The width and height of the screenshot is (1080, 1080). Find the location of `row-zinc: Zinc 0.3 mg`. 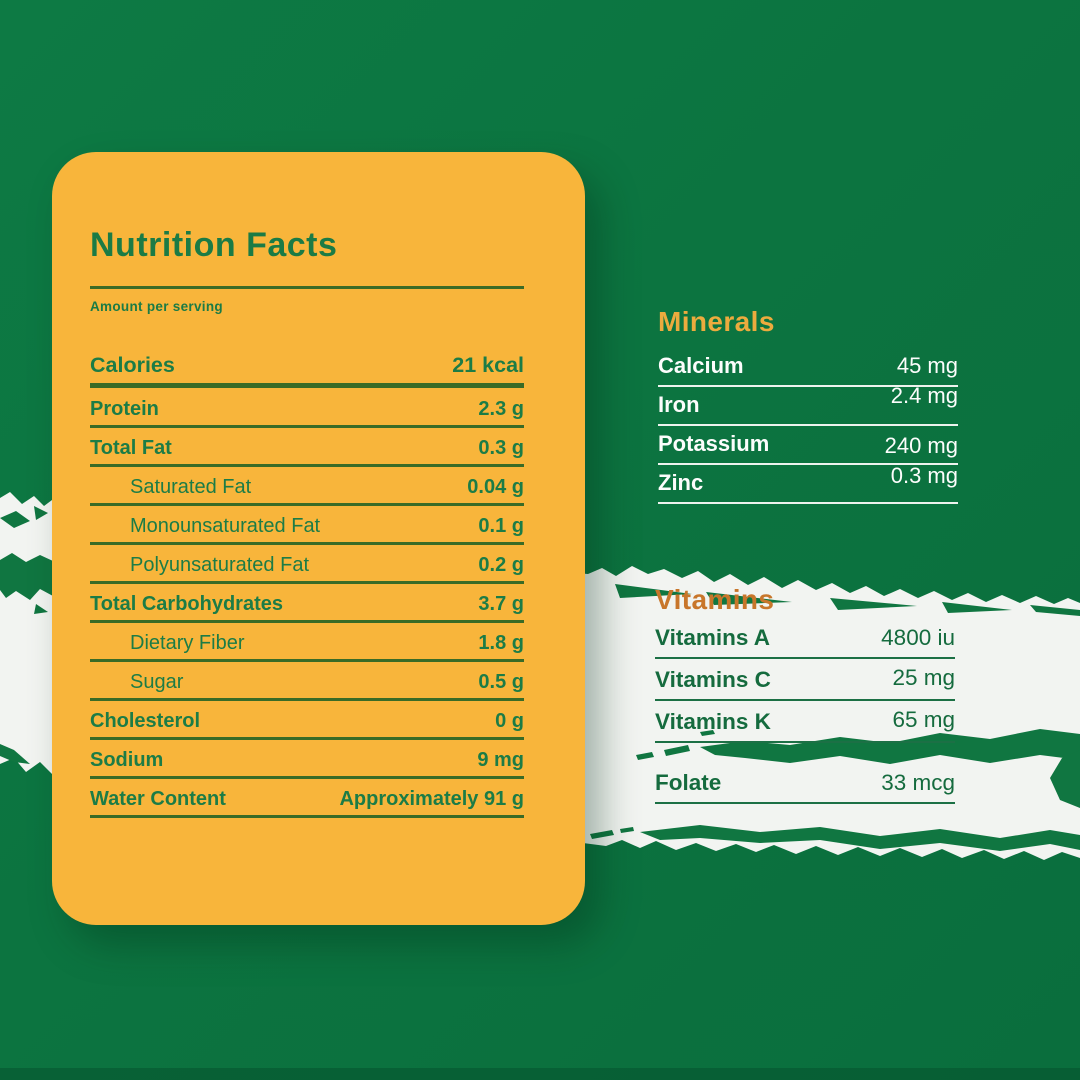

row-zinc: Zinc 0.3 mg is located at coordinates (808, 483).